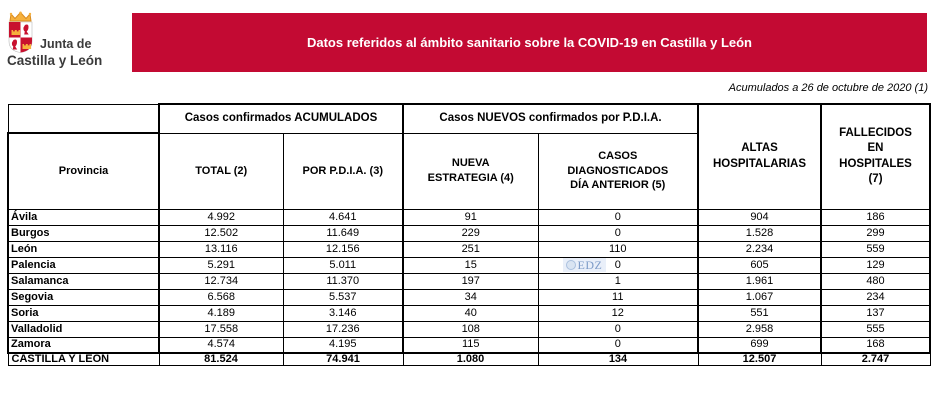  What do you see at coordinates (83, 265) in the screenshot?
I see `province-cell: Palencia` at bounding box center [83, 265].